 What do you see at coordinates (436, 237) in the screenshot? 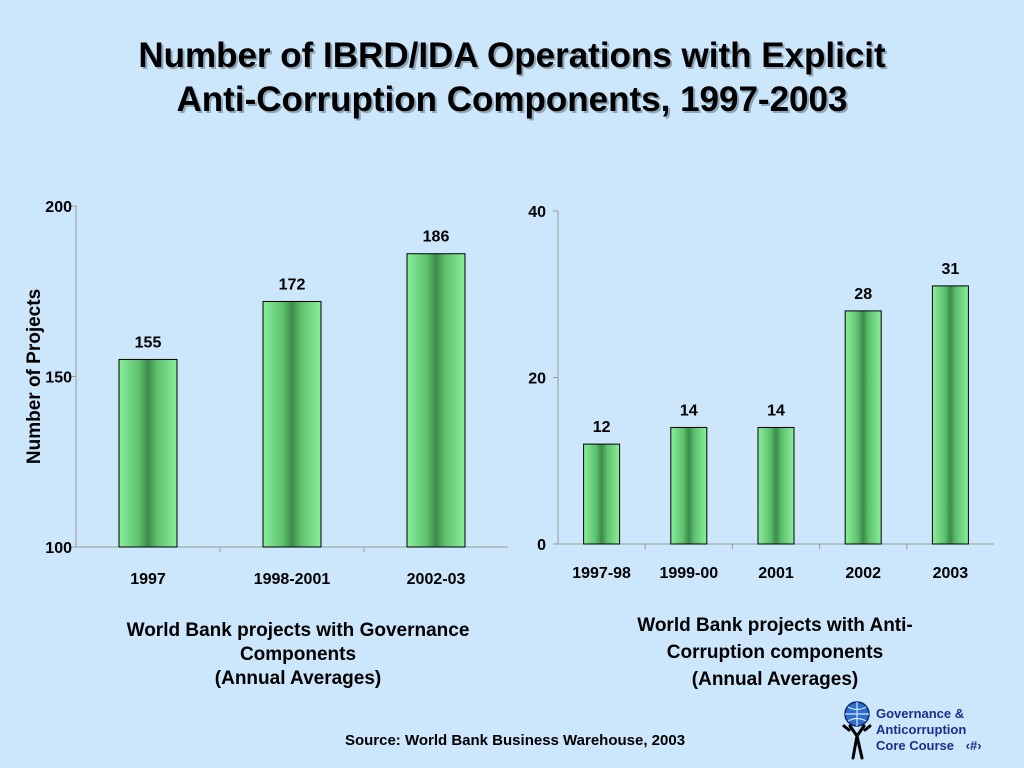
I see `governance-value-label: 186` at bounding box center [436, 237].